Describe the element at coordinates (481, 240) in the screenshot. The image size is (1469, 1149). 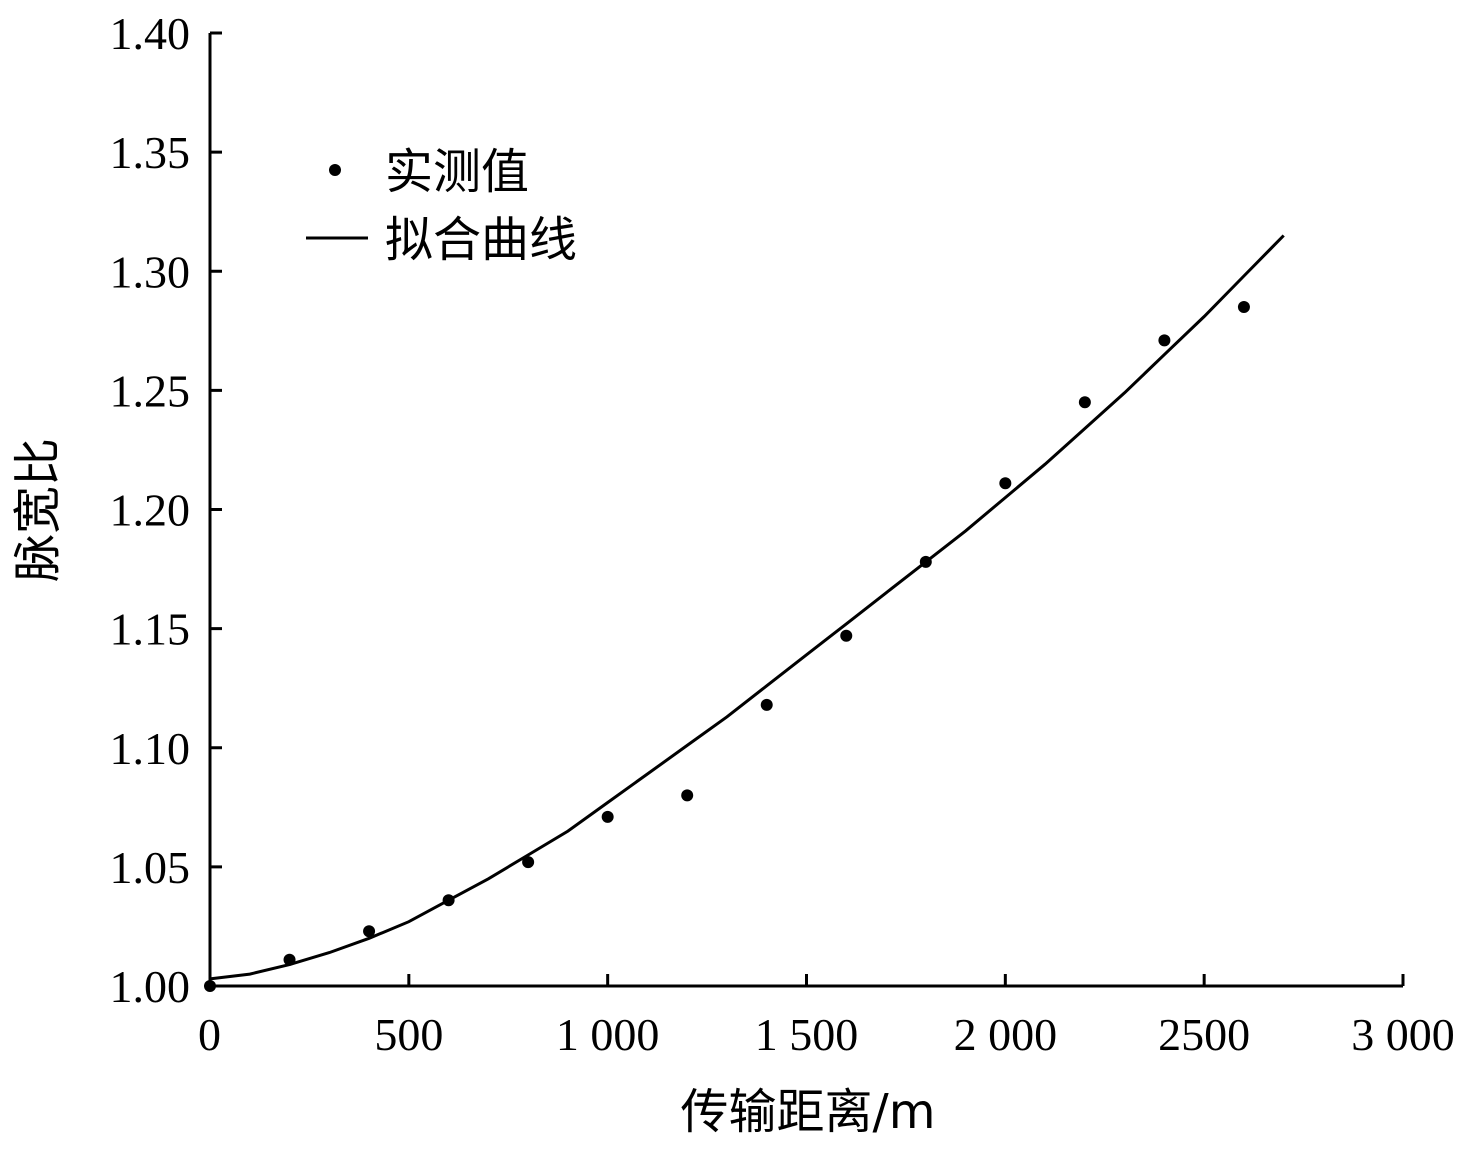
I see `legend-fit-label: 拟合曲线` at that location.